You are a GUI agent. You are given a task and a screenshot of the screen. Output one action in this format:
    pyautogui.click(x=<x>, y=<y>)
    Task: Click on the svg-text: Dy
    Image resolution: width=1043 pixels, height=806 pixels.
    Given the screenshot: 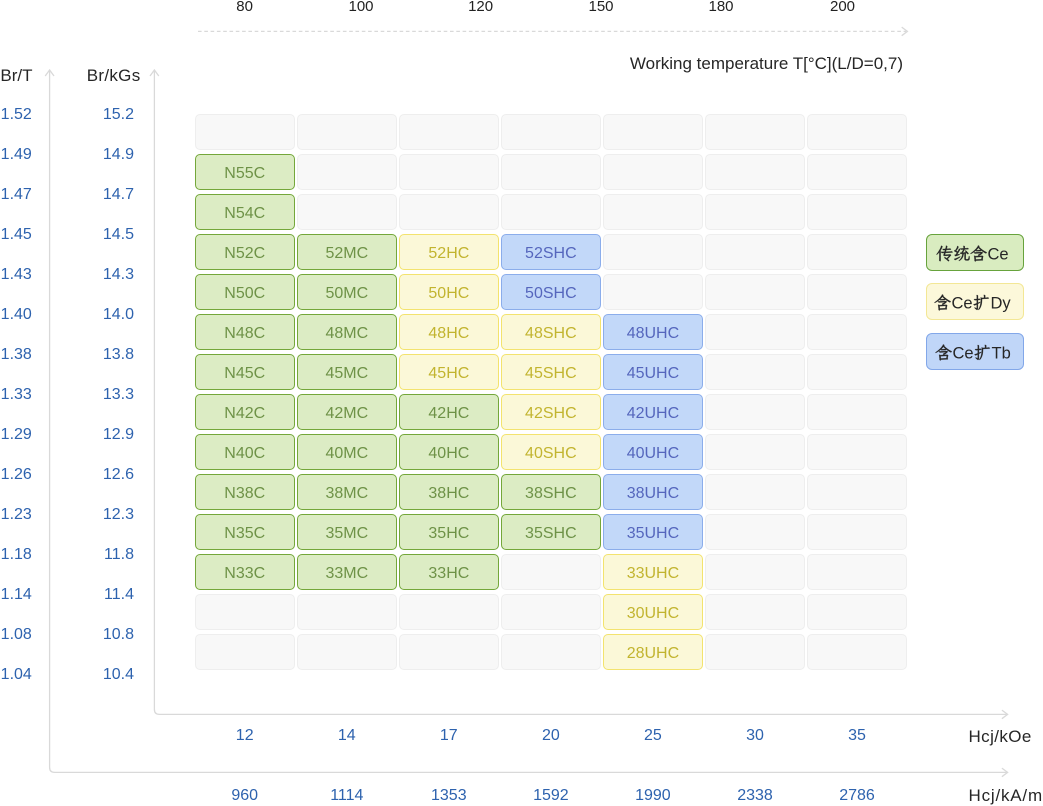 What is the action you would take?
    pyautogui.click(x=1001, y=303)
    